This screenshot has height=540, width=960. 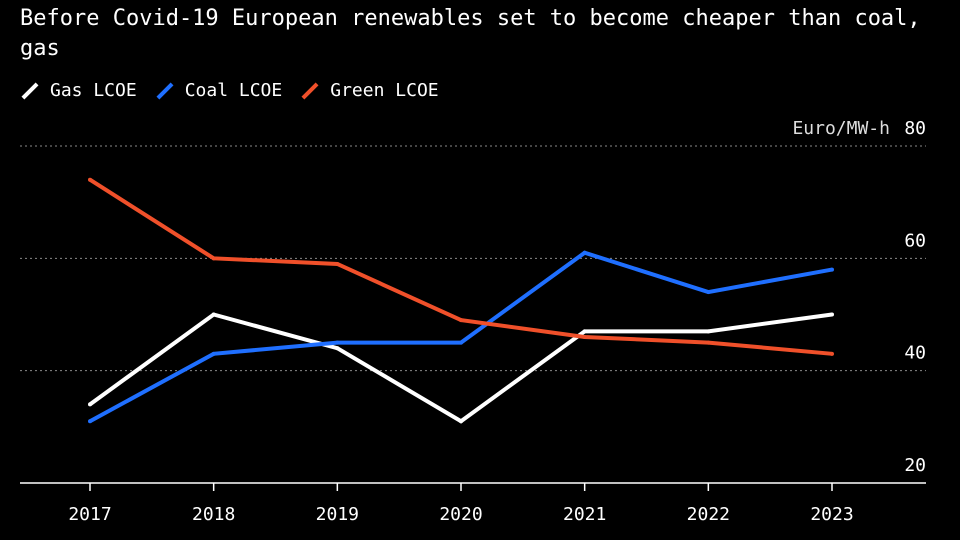 I want to click on legend-label-gas: Gas LCOE, so click(x=93, y=90).